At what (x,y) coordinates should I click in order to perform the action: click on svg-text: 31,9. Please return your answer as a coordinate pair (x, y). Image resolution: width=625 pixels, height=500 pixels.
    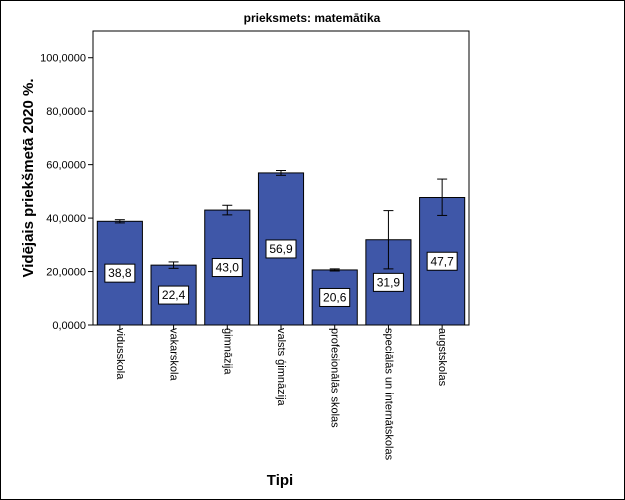
    Looking at the image, I should click on (389, 282).